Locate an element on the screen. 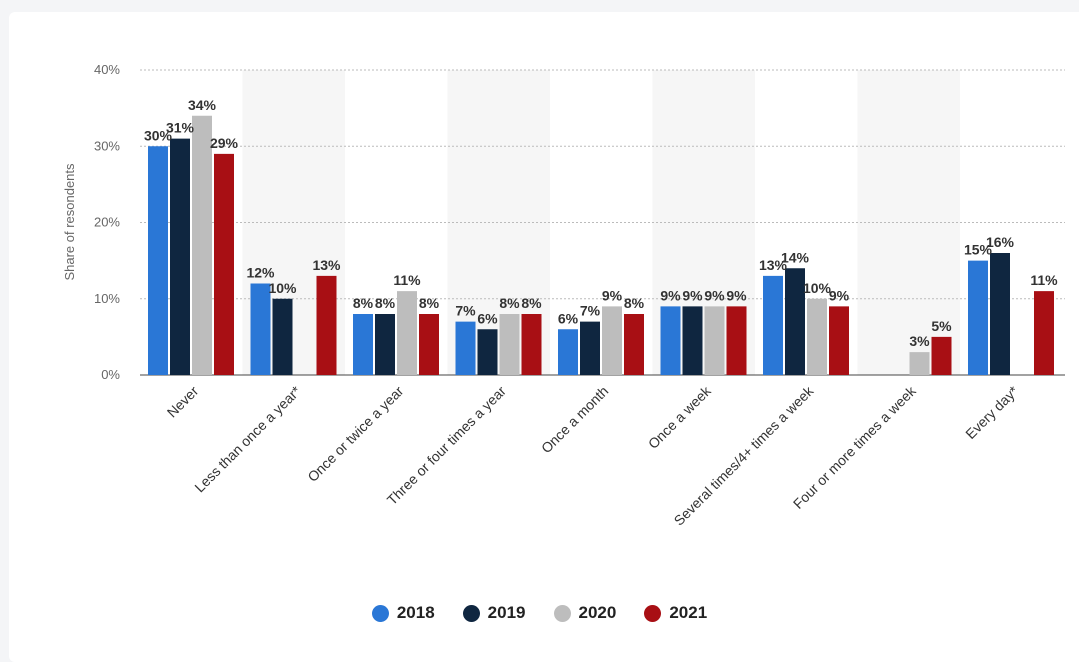 The width and height of the screenshot is (1079, 662). legend-label: 2021 is located at coordinates (688, 612).